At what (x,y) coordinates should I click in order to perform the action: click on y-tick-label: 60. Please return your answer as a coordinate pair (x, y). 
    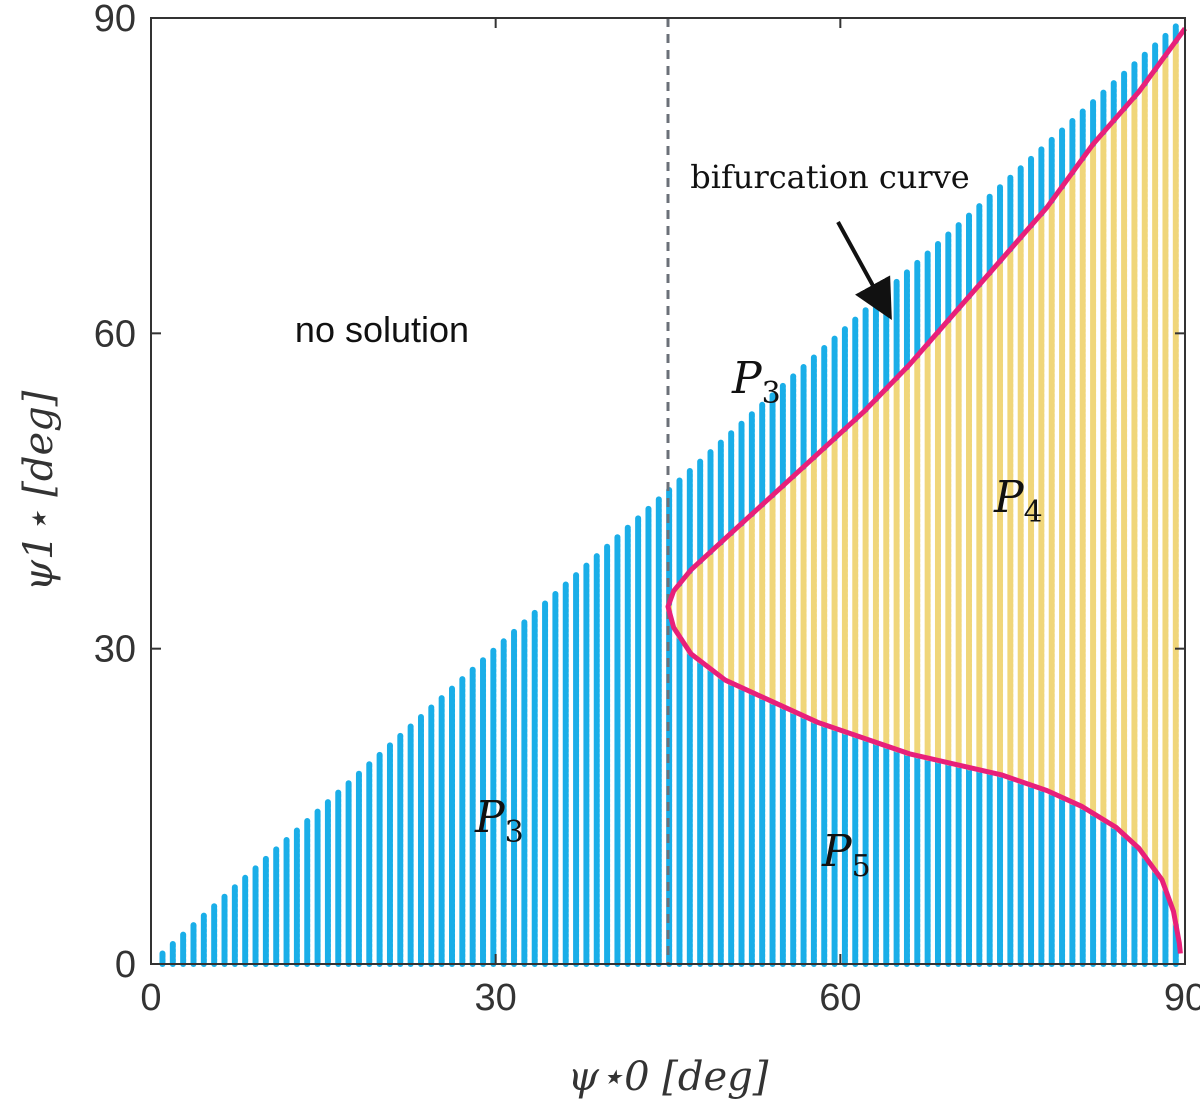
    Looking at the image, I should click on (115, 334).